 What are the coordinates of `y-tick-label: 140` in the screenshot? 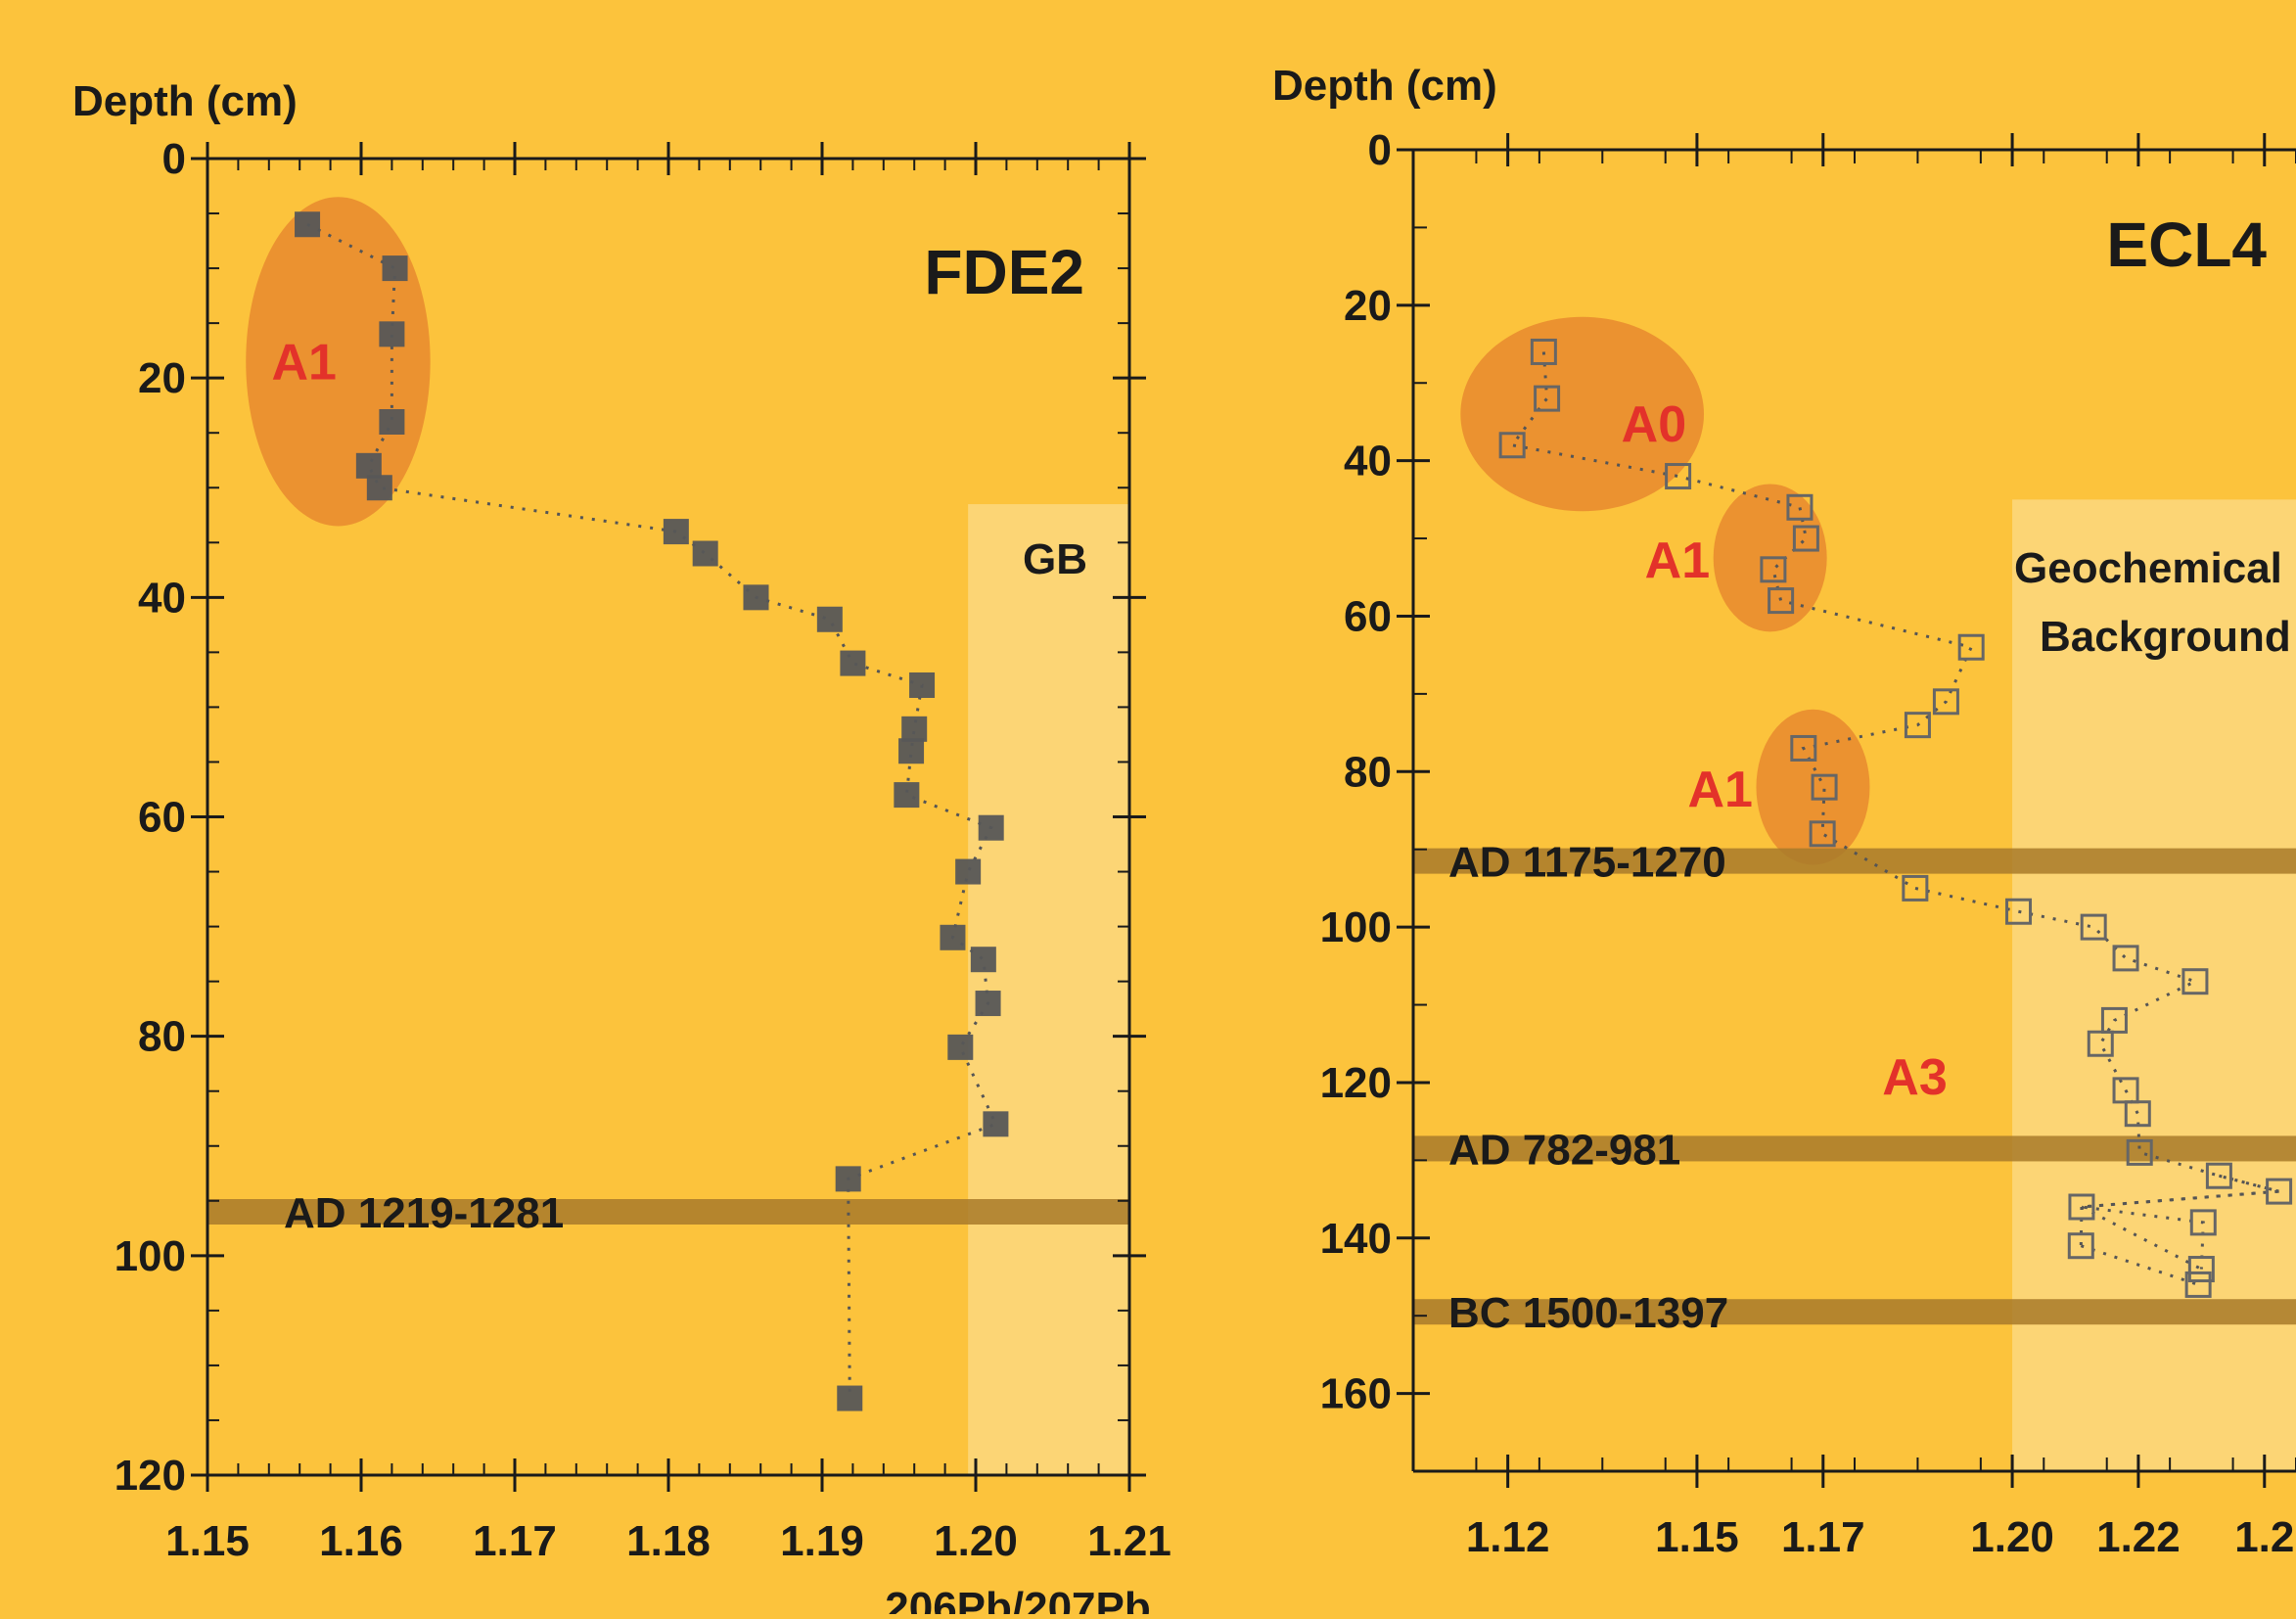 It's located at (1356, 1239).